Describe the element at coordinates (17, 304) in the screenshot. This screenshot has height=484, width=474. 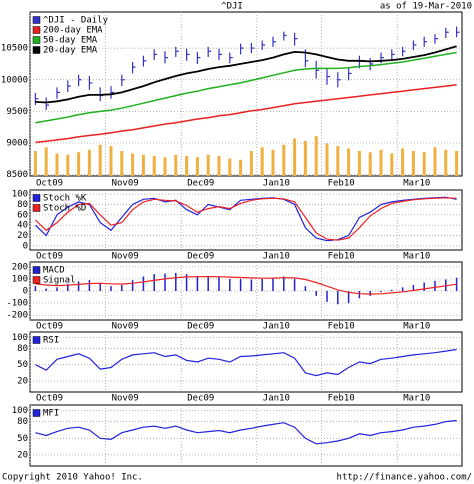
I see `y-tick-label: -100` at that location.